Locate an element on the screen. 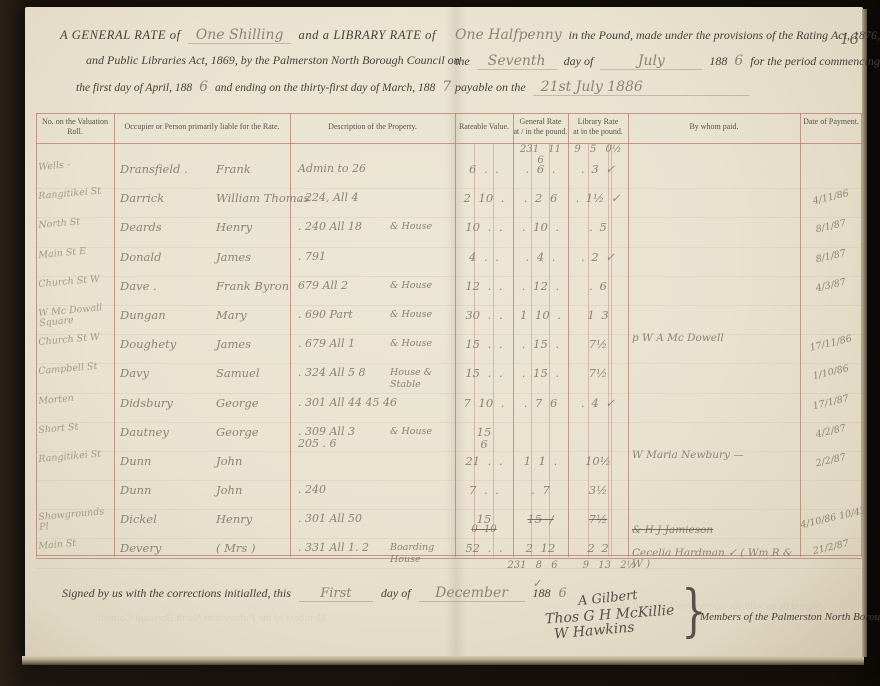  header-general-rate-label: A GENERAL RATE of is located at coordinates (120, 35).